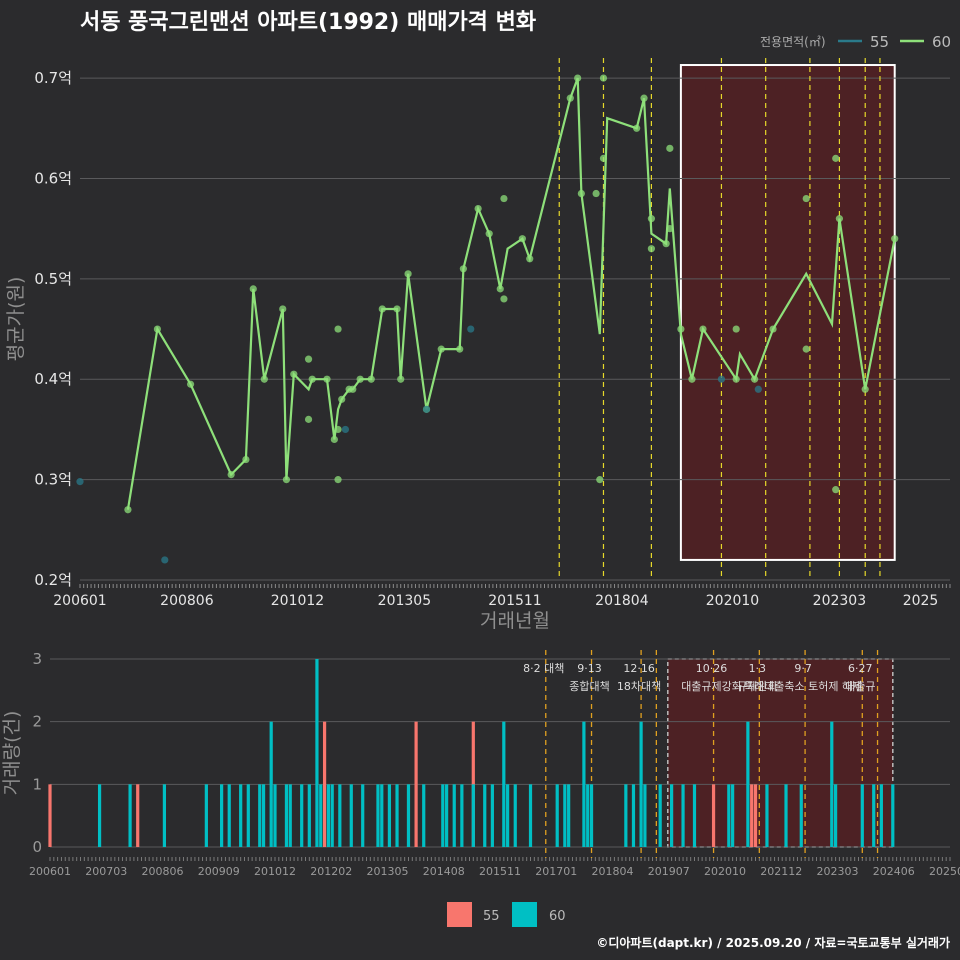  What do you see at coordinates (803, 668) in the screenshot?
I see `policy-date-label: 9·7` at bounding box center [803, 668].